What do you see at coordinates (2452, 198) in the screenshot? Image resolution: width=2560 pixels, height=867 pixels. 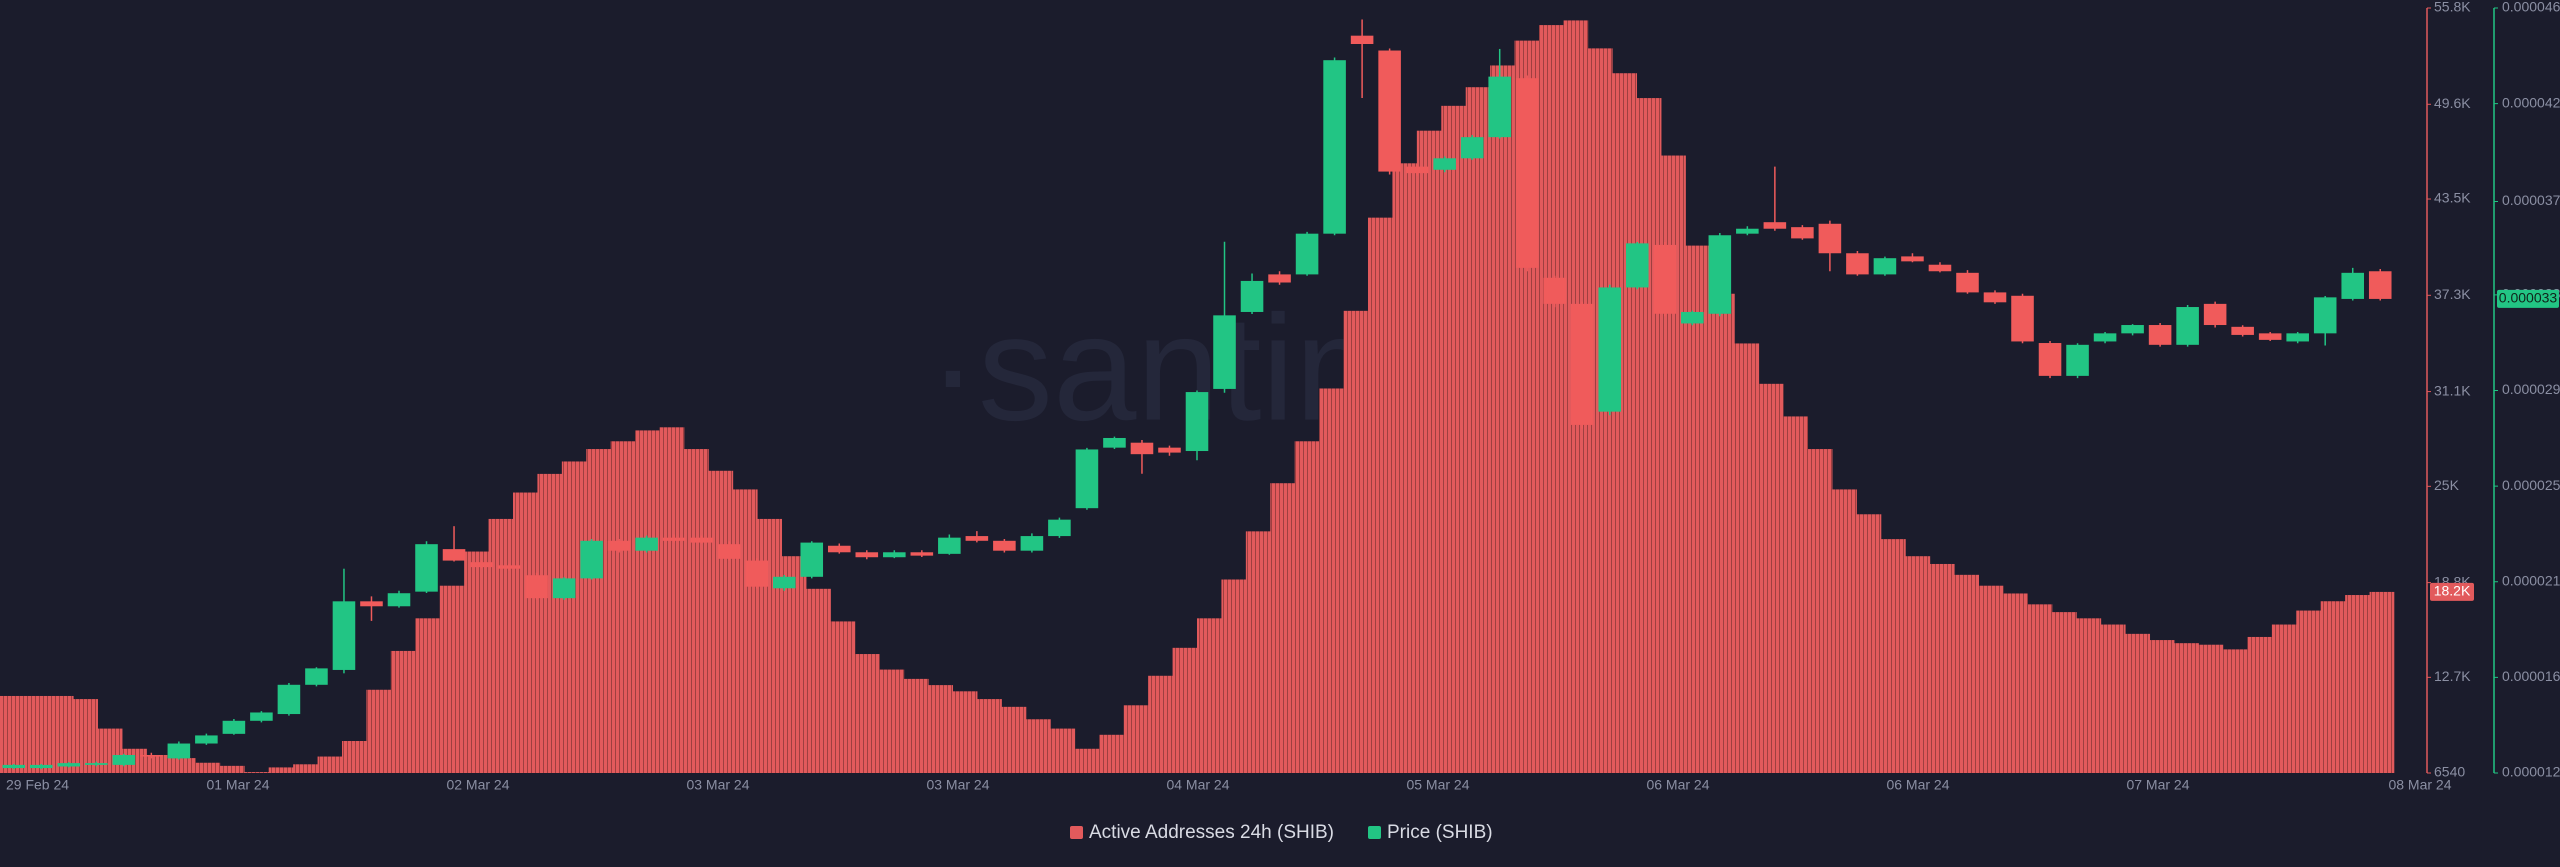 I see `y-tick-label: 43.5K` at bounding box center [2452, 198].